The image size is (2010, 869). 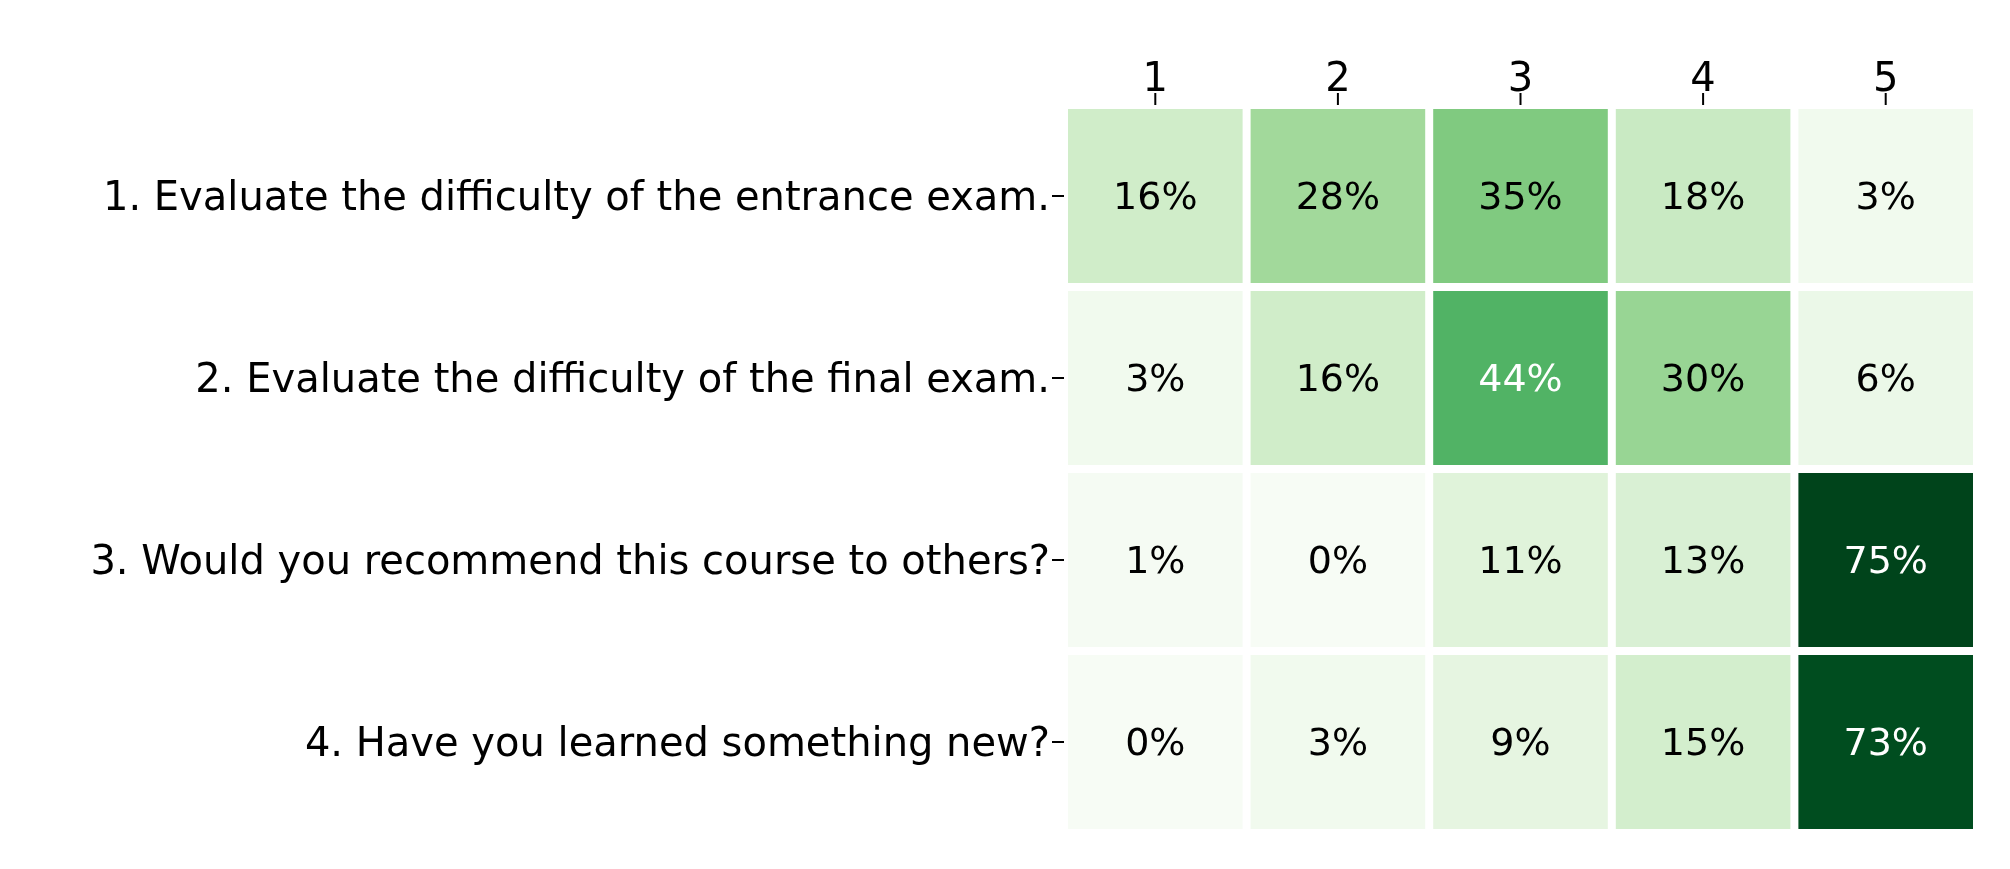 What do you see at coordinates (576, 196) in the screenshot?
I see `y-tick-label: 1. Evaluate the difficulty of the entrance exam.` at bounding box center [576, 196].